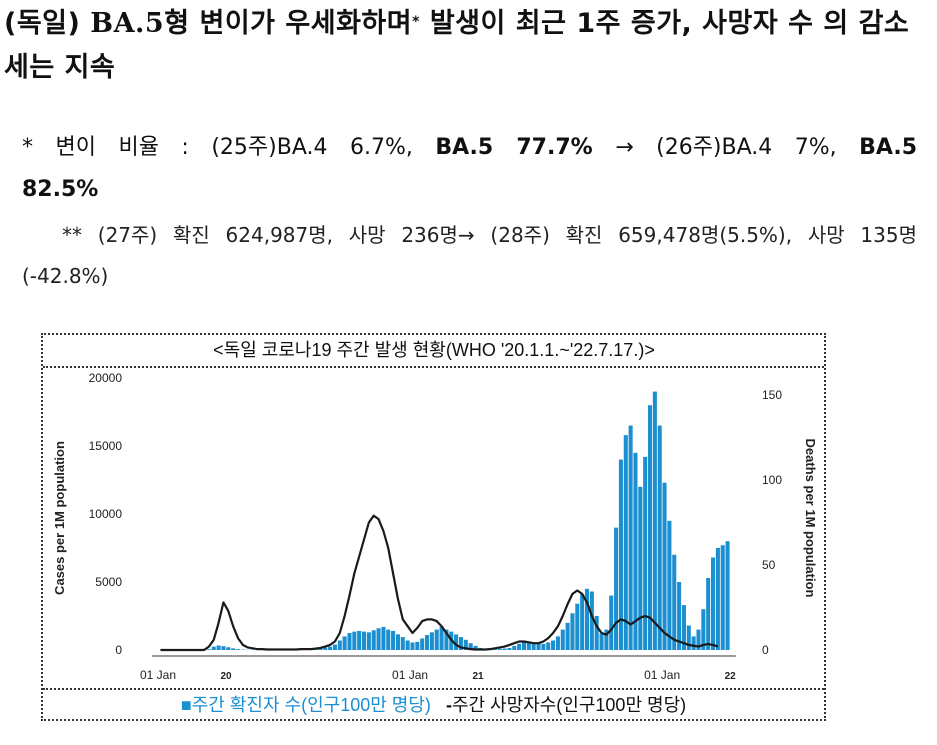  What do you see at coordinates (433, 367) in the screenshot?
I see `chart-title-divider` at bounding box center [433, 367].